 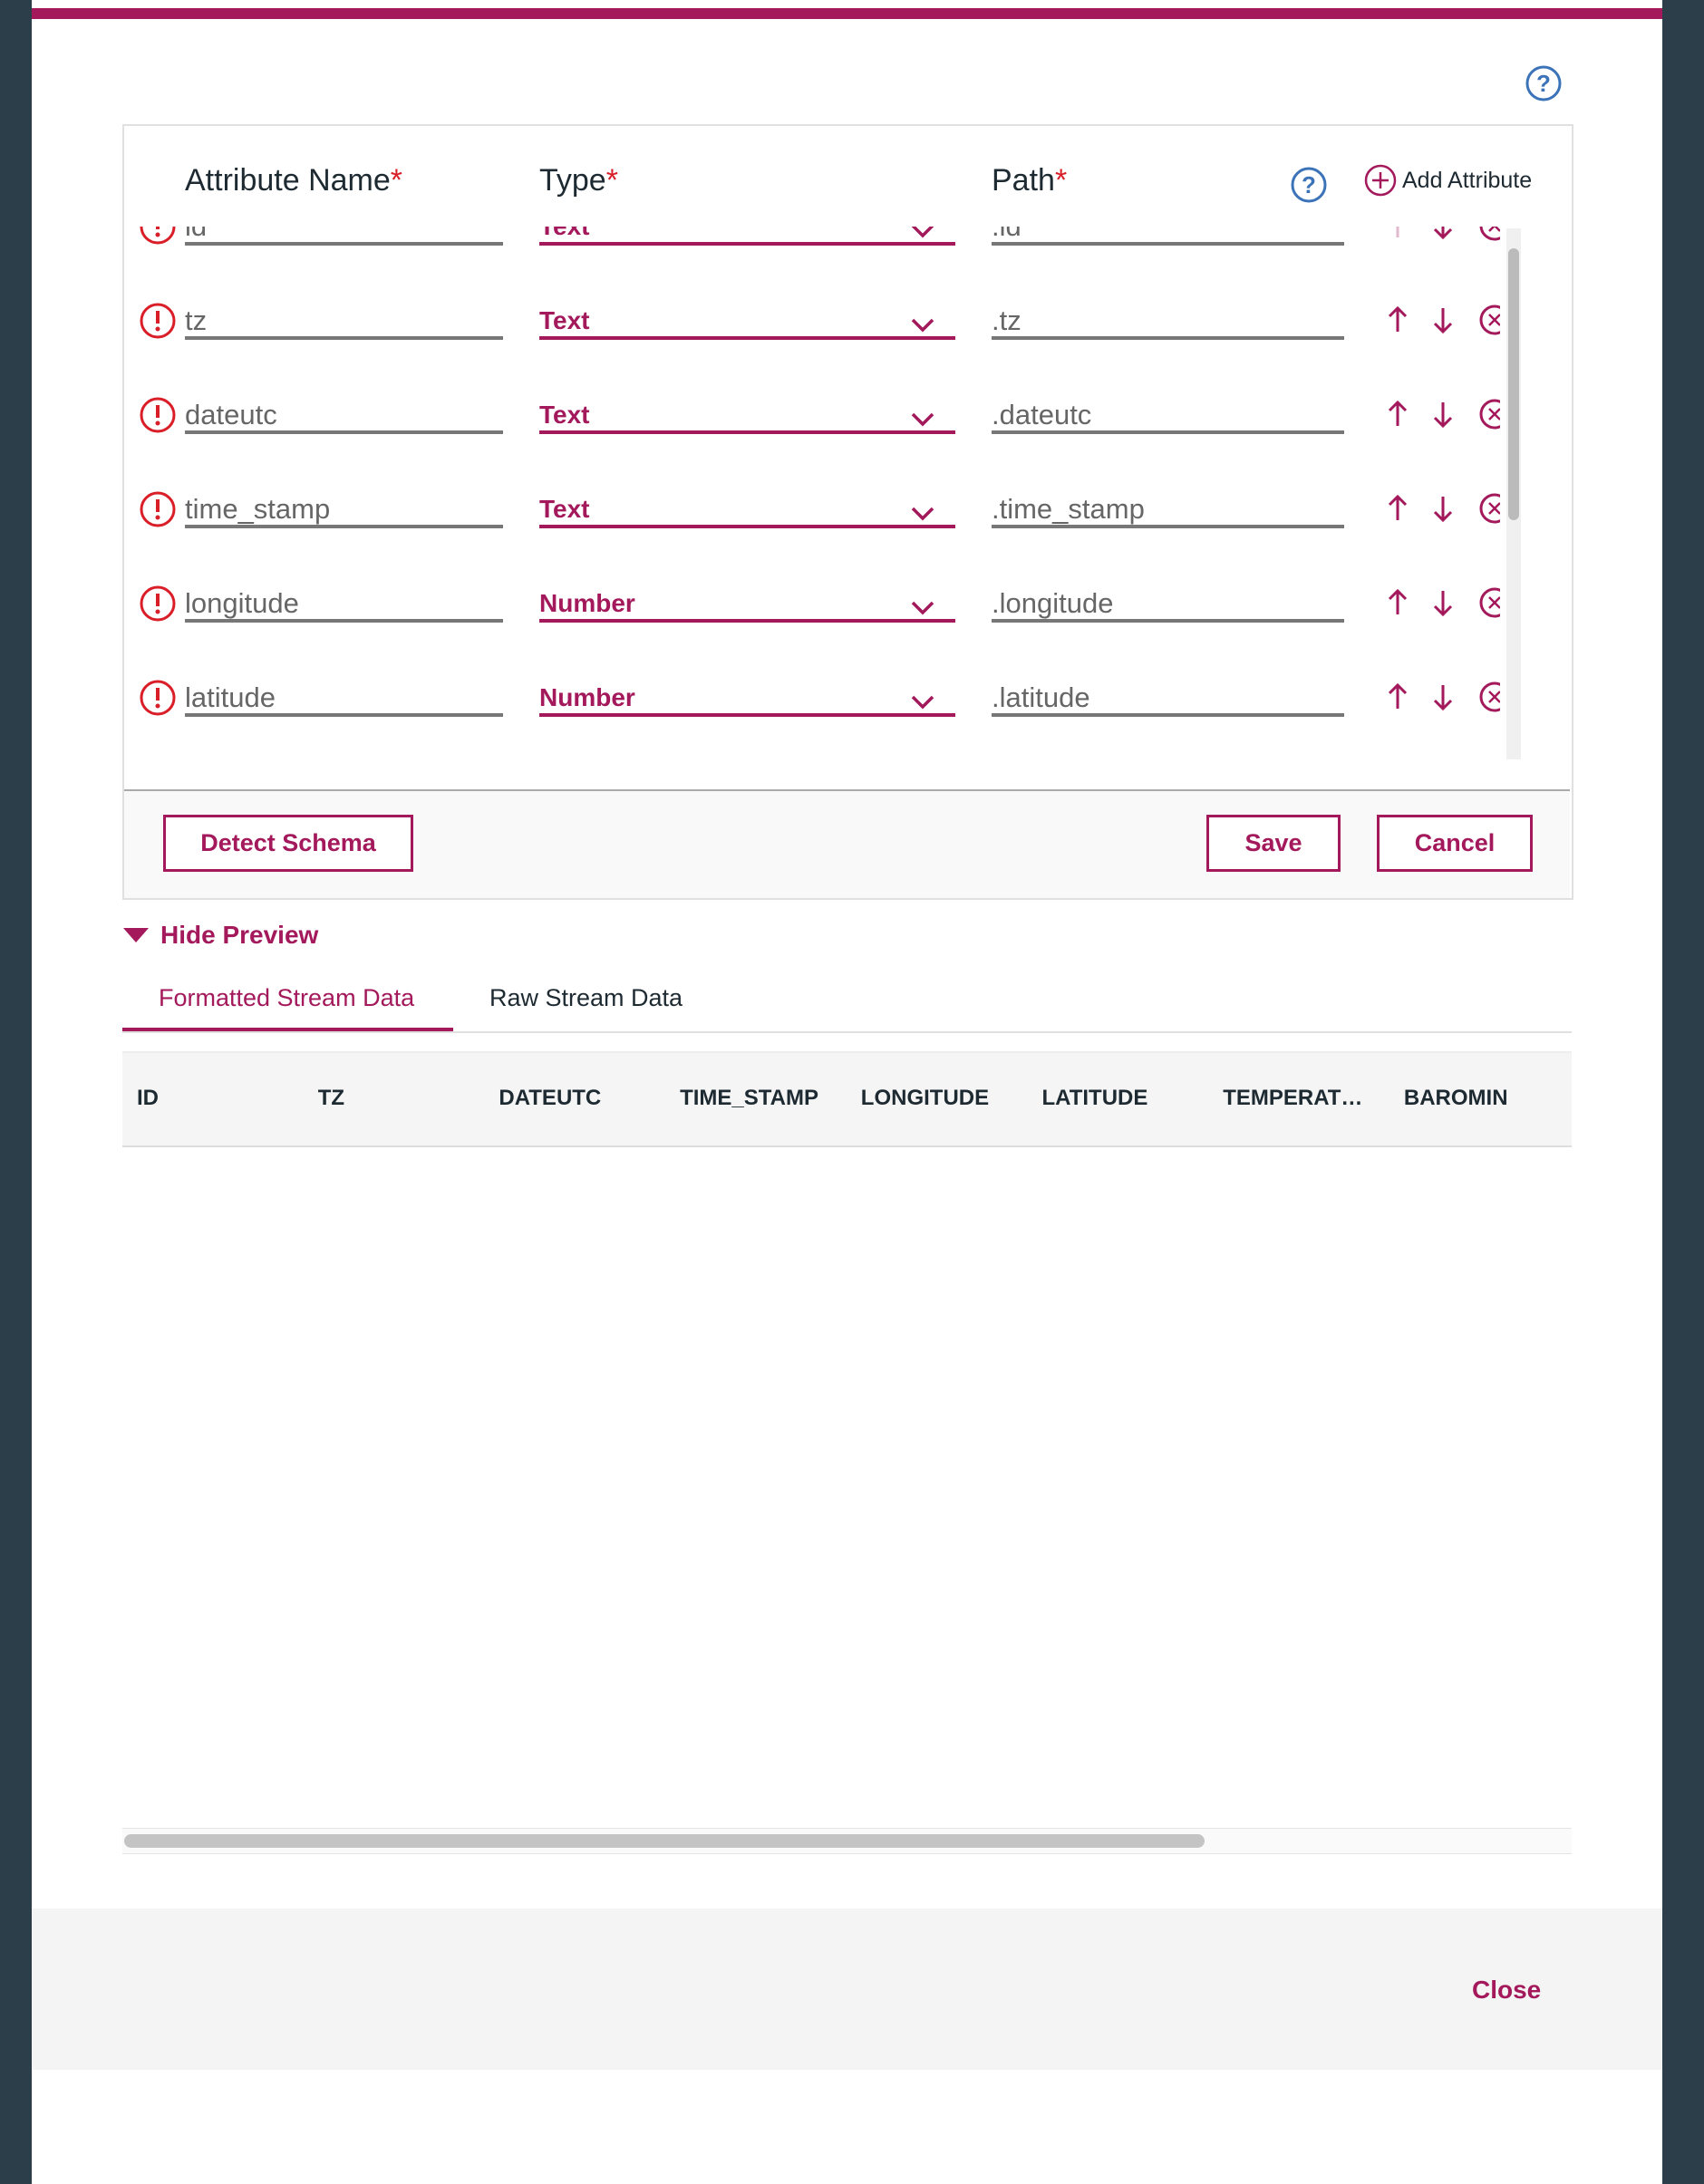 What do you see at coordinates (1168, 700) in the screenshot?
I see `path-input: .latitude` at bounding box center [1168, 700].